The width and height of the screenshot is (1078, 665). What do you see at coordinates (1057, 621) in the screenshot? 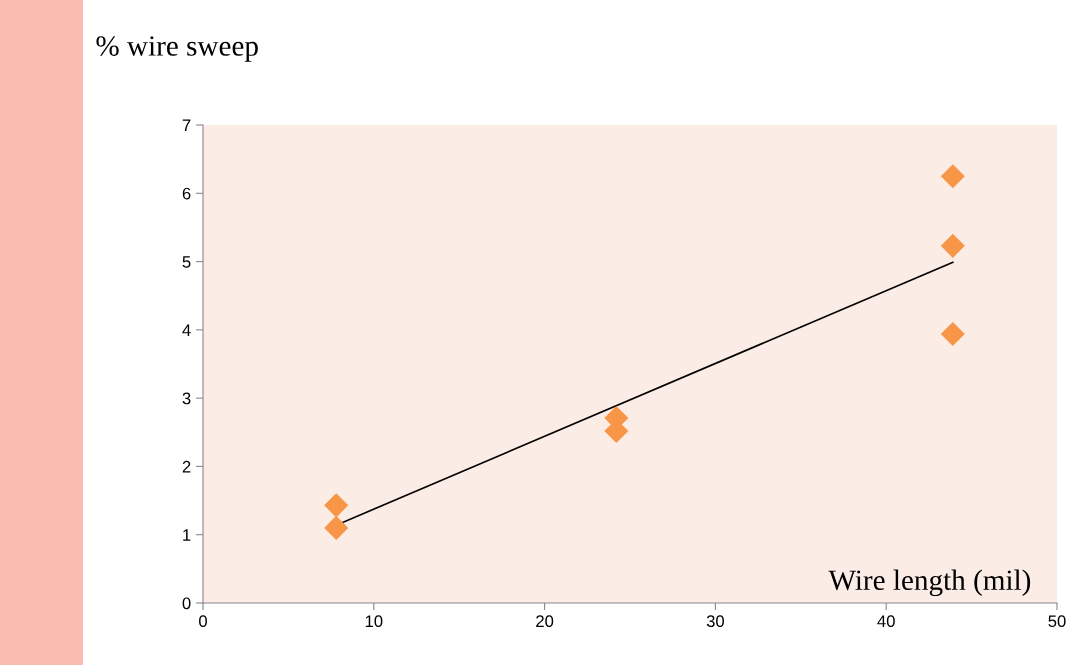
I see `x-tick-label: 50` at bounding box center [1057, 621].